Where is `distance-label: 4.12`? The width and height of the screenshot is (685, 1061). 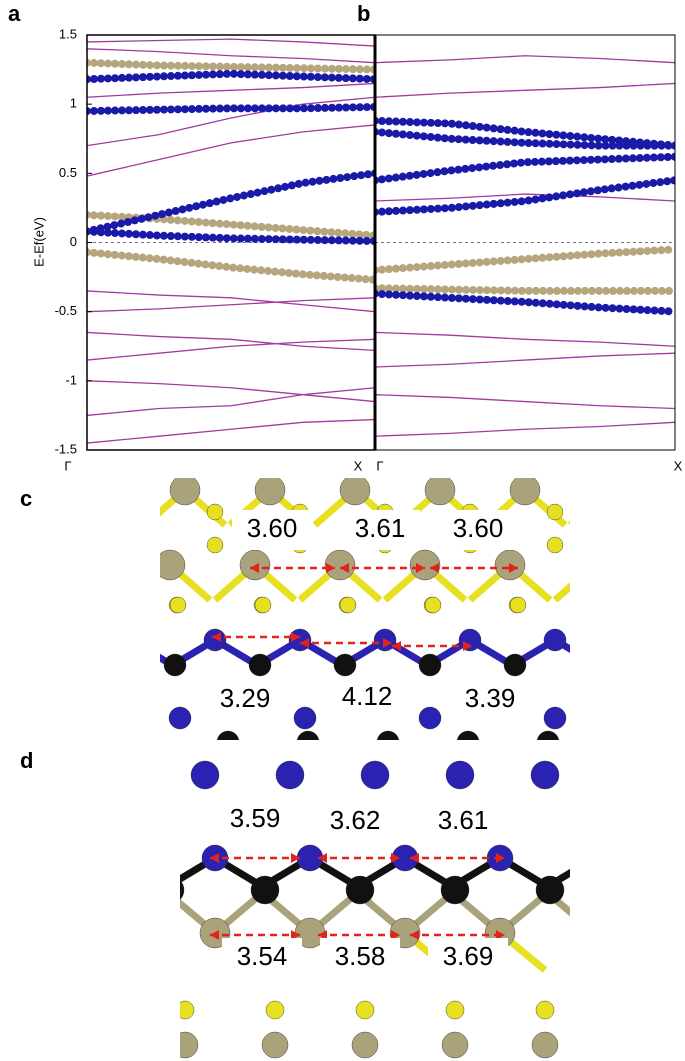
distance-label: 4.12 is located at coordinates (367, 696).